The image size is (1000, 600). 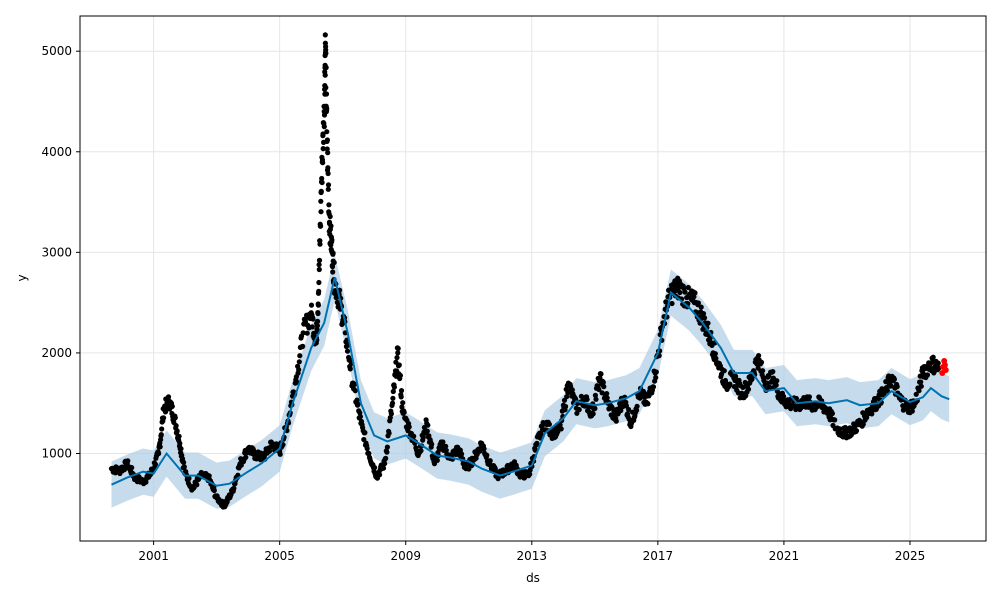 I want to click on y-tick-label: 4000, so click(x=56, y=152).